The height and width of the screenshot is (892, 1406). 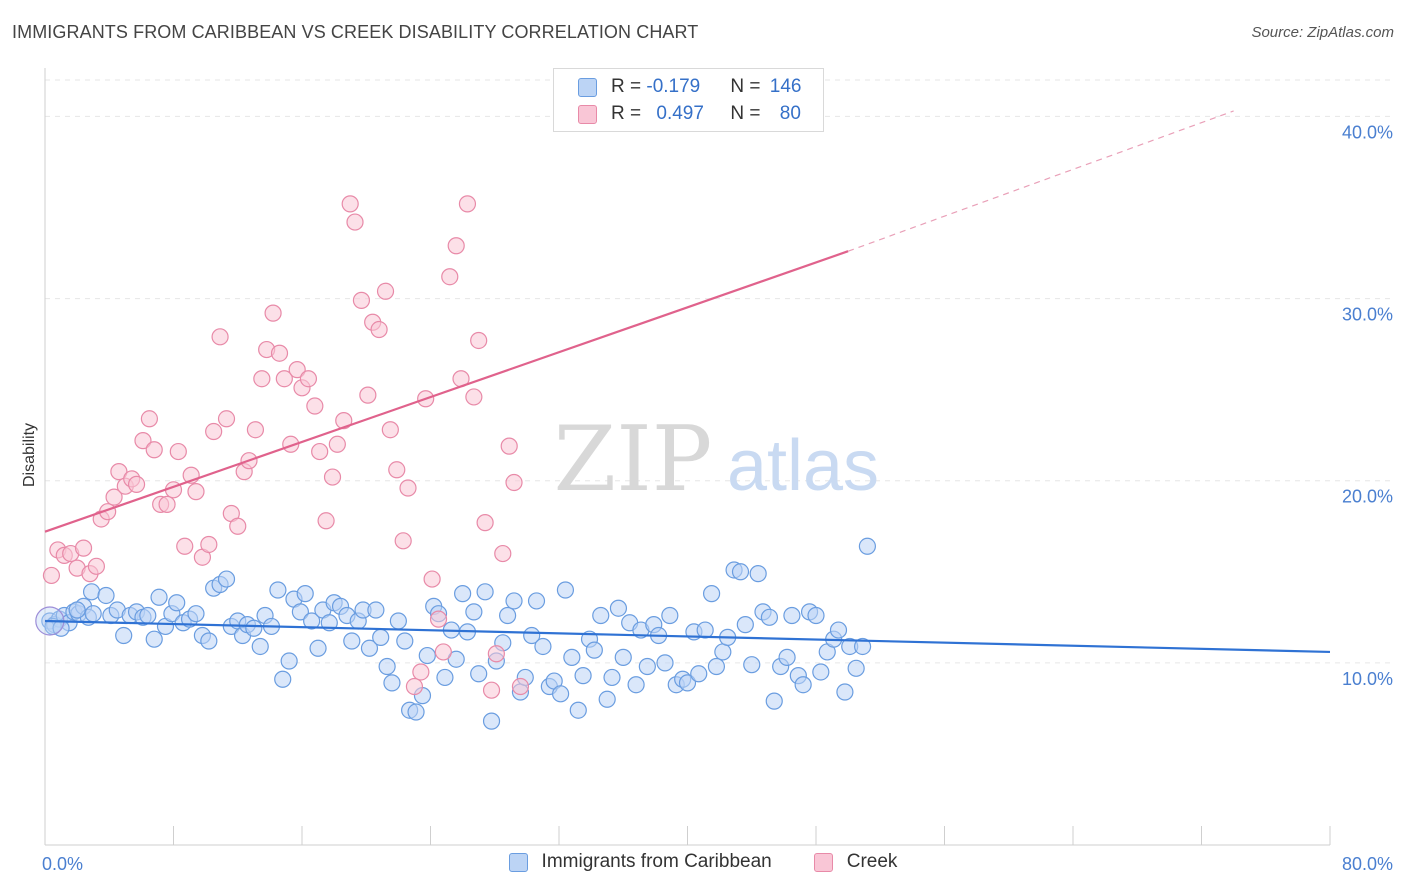 What do you see at coordinates (872, 861) in the screenshot?
I see `series-name-creek: Creek` at bounding box center [872, 861].